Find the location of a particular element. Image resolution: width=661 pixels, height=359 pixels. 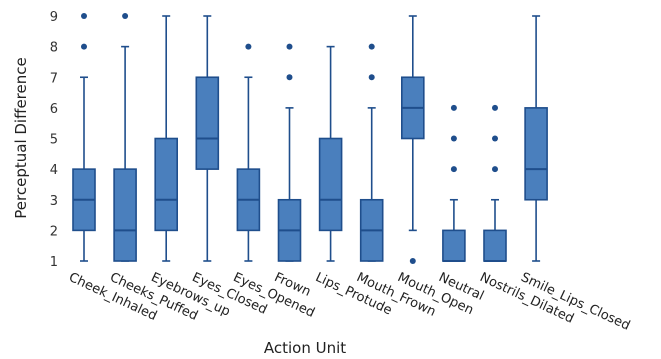

box-Eyes_Opened is located at coordinates (248, 152).